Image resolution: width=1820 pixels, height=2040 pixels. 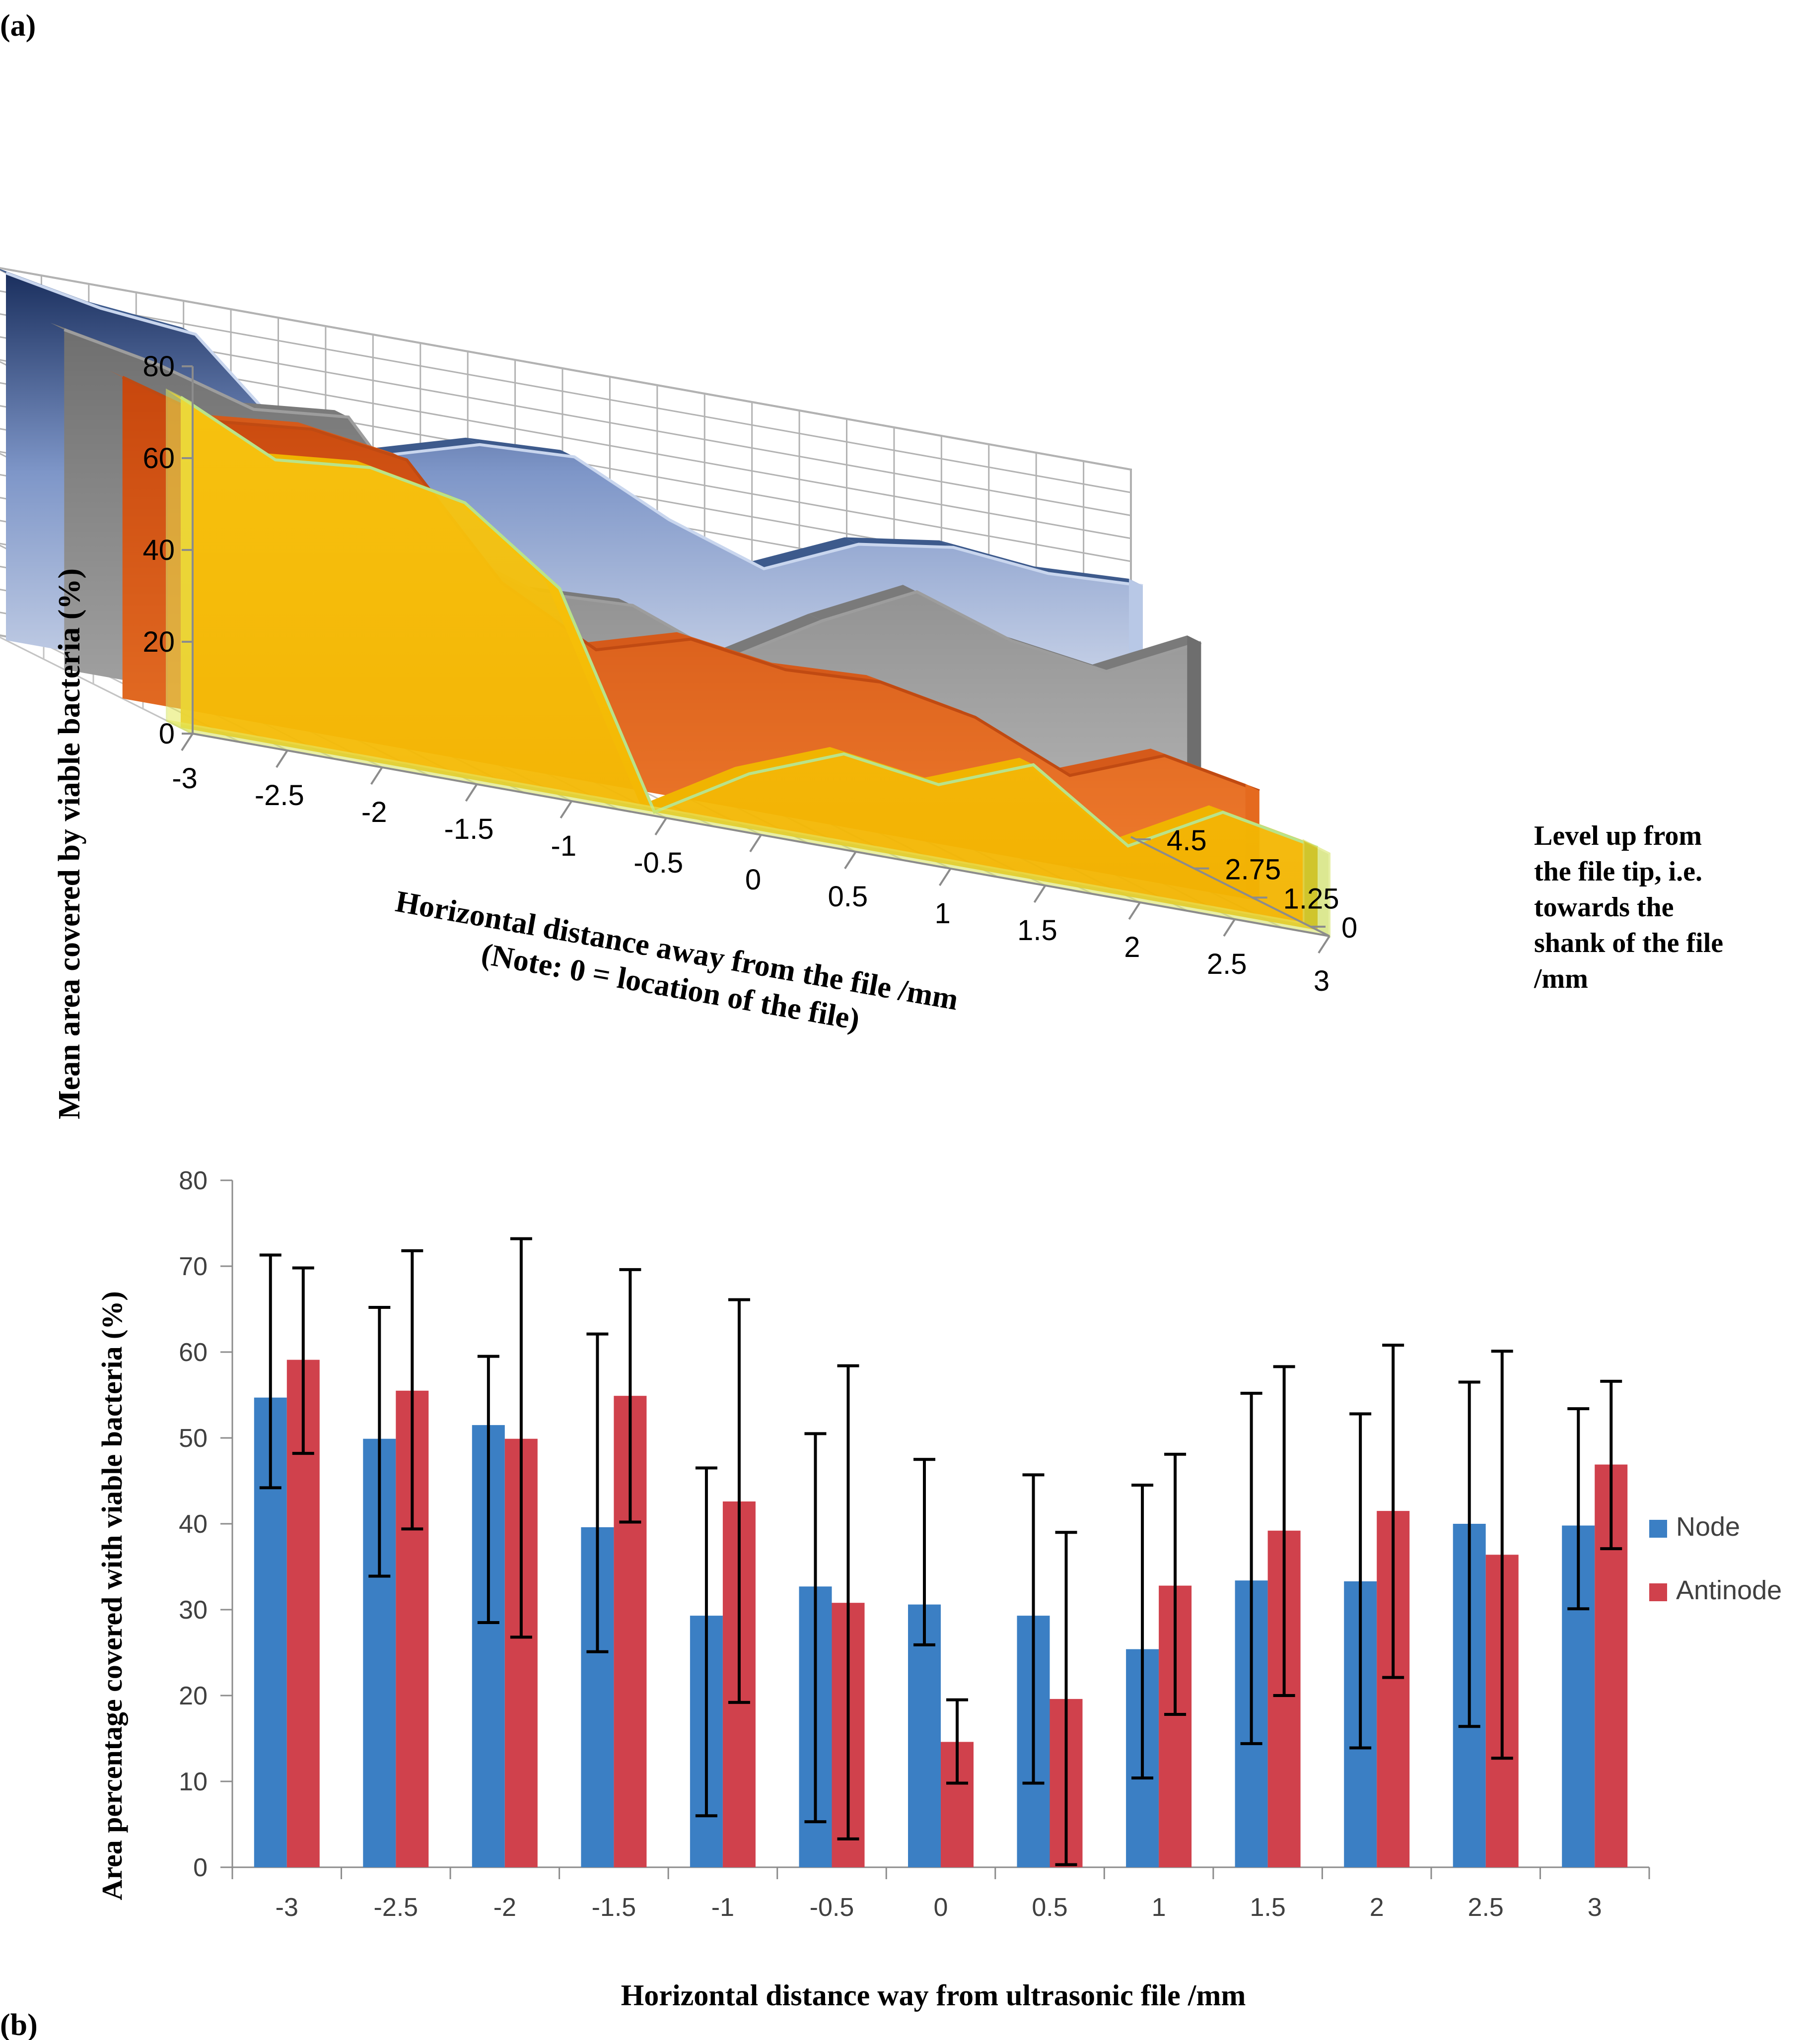 I want to click on chart-a-z-tick-label: 4.5, so click(x=1187, y=840).